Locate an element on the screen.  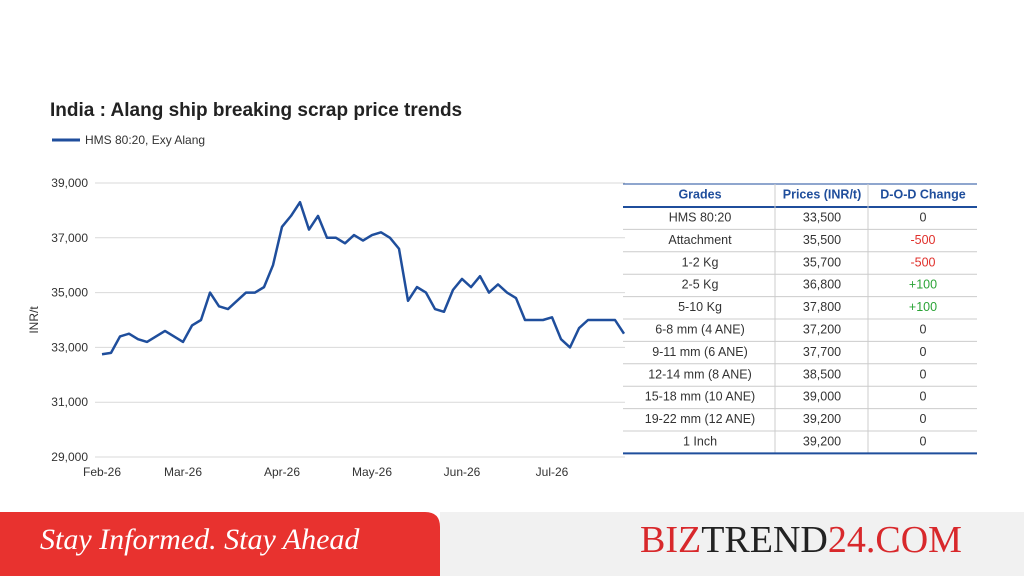
banner is located at coordinates (220, 544).